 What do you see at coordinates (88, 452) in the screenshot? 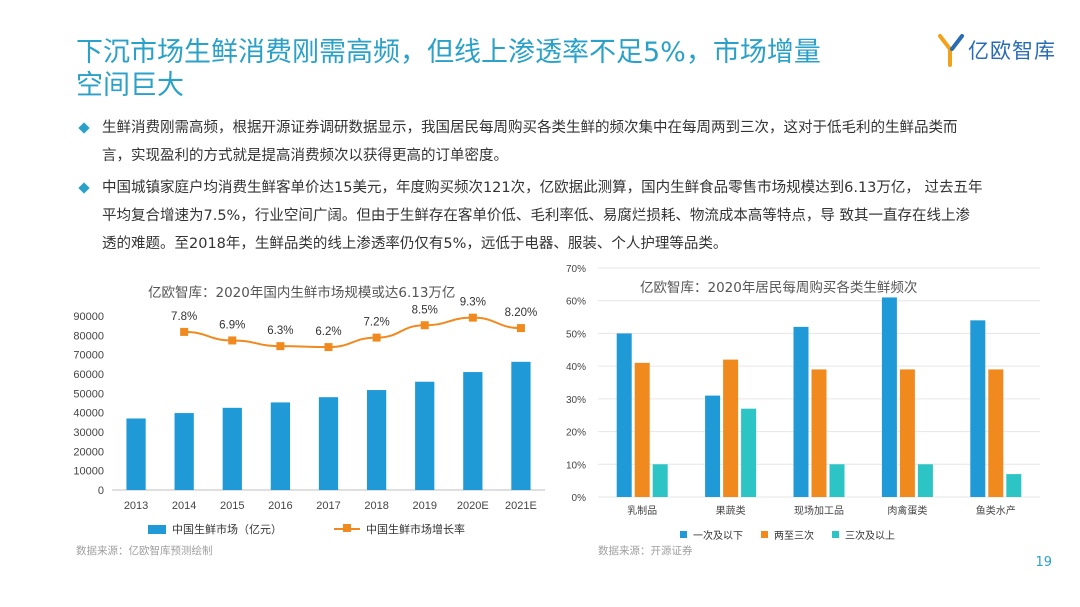
I see `y-tick-label: 20000` at bounding box center [88, 452].